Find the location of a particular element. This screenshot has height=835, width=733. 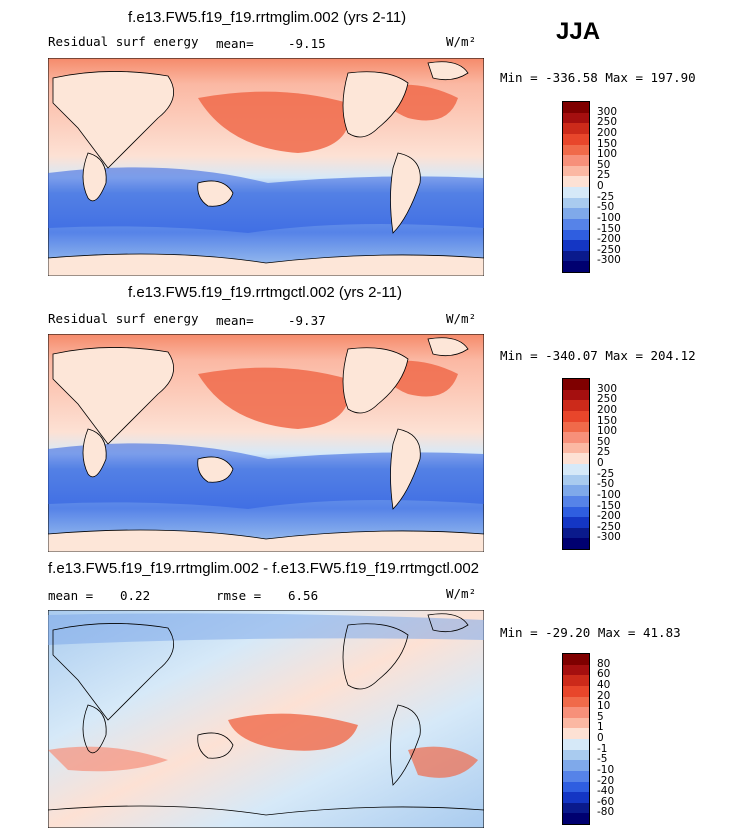

panel2-field-label: Residual surf energy is located at coordinates (123, 318).